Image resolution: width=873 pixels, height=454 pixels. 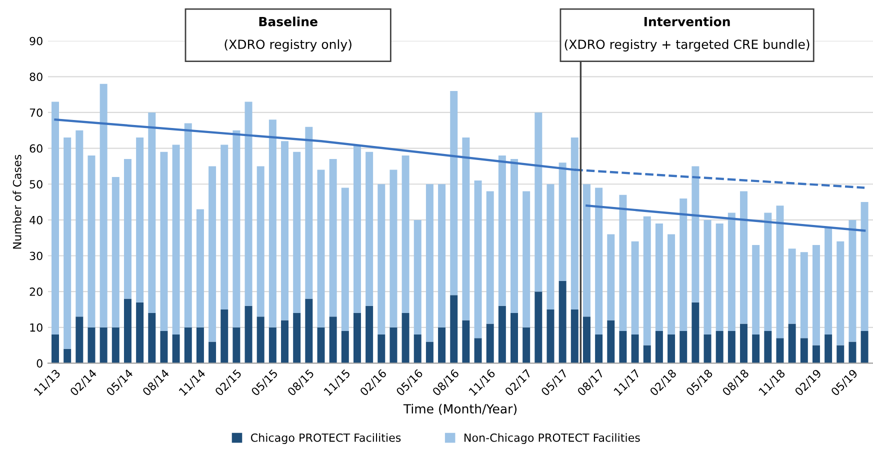 What do you see at coordinates (39, 363) in the screenshot?
I see `y-tick-label: 0` at bounding box center [39, 363].